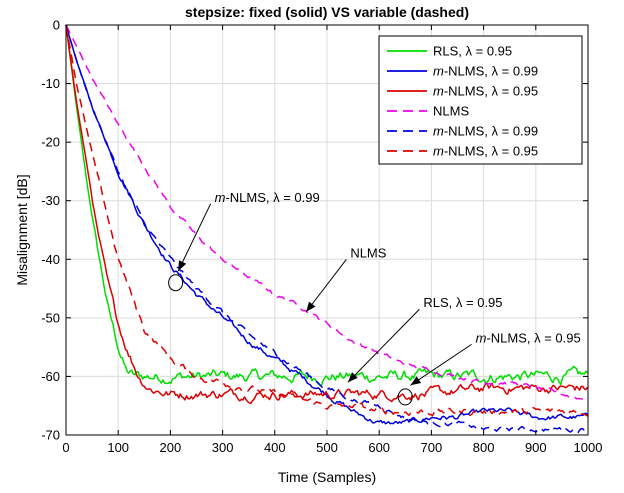 Image resolution: width=624 pixels, height=493 pixels. What do you see at coordinates (536, 447) in the screenshot?
I see `x-tick-label: 900` at bounding box center [536, 447].